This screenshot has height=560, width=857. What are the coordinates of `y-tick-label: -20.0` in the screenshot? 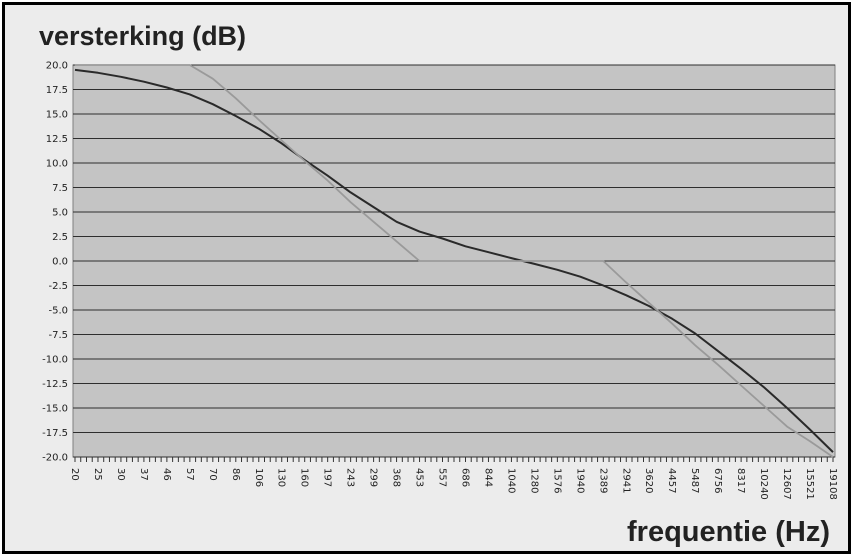 It's located at (55, 458).